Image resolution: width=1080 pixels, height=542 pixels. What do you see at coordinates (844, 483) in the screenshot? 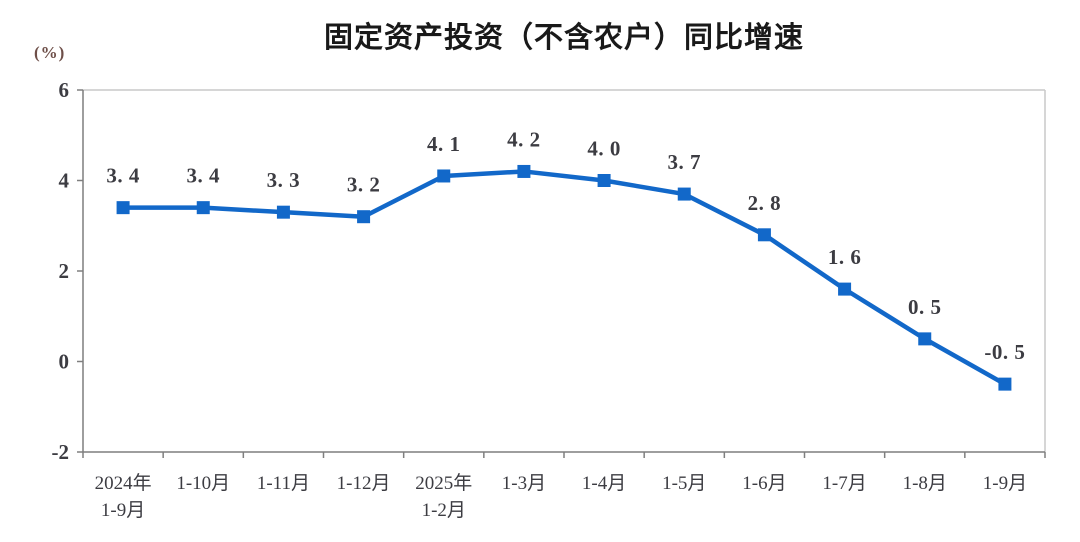
I see `x-tick-label: 1-7月` at bounding box center [844, 483].